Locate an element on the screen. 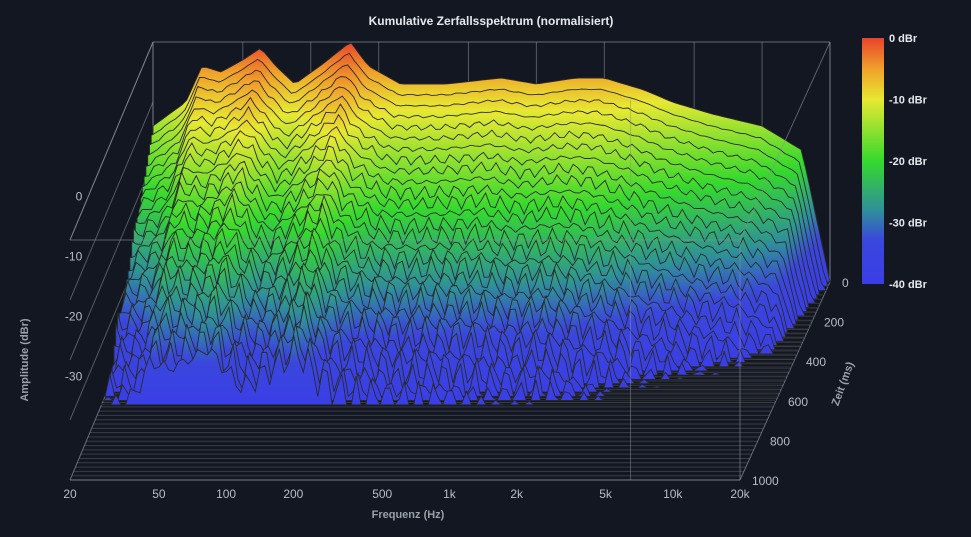 The width and height of the screenshot is (971, 537). x-tick-label: 20 is located at coordinates (70, 494).